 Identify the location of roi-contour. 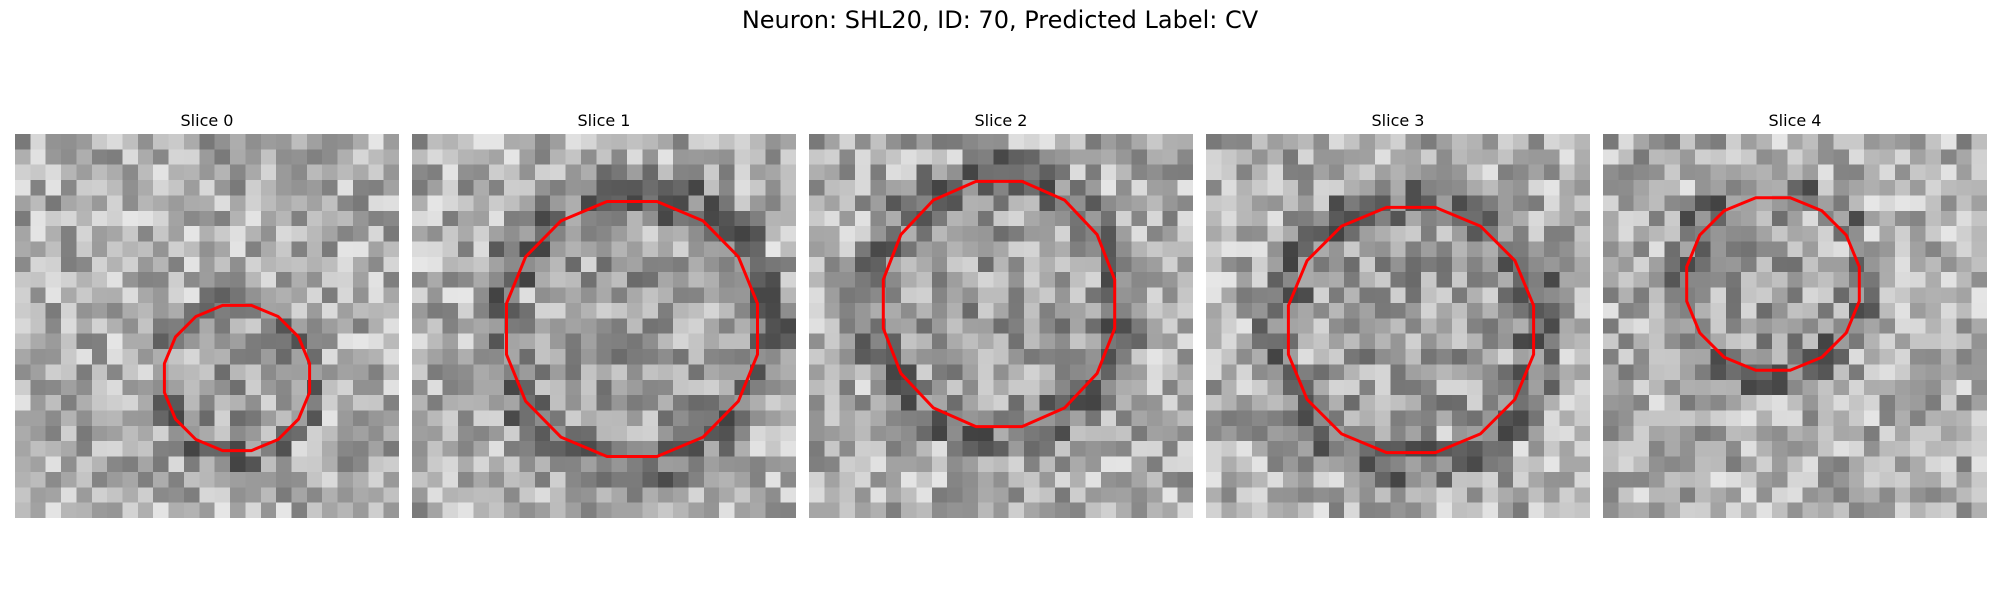
(632, 329).